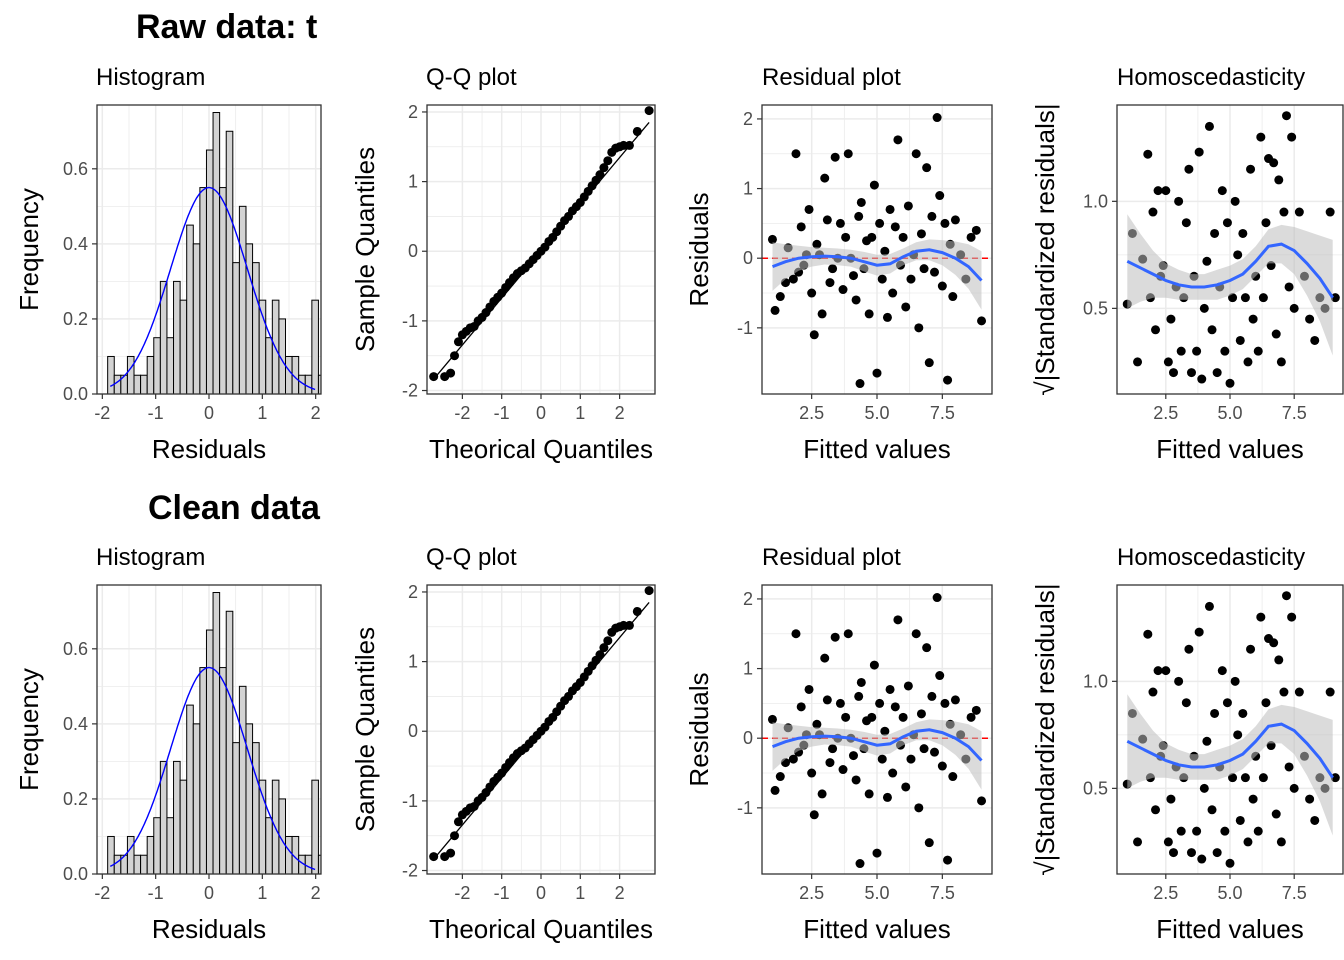 The width and height of the screenshot is (1344, 960). What do you see at coordinates (1211, 557) in the screenshot?
I see `panel-title: Homoscedasticity` at bounding box center [1211, 557].